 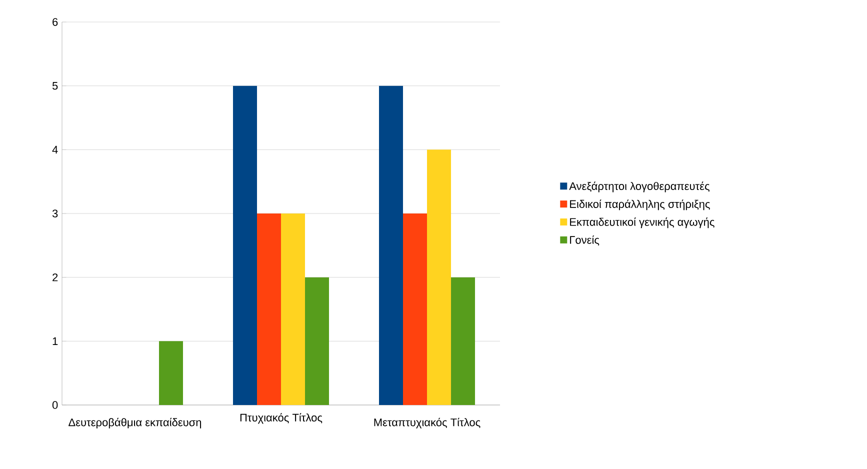 I want to click on y-tick-label: 6, so click(x=55, y=22).